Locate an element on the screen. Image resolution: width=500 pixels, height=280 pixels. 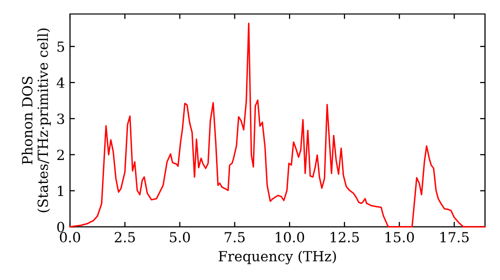
x-tick-label: 7.5 is located at coordinates (234, 237).